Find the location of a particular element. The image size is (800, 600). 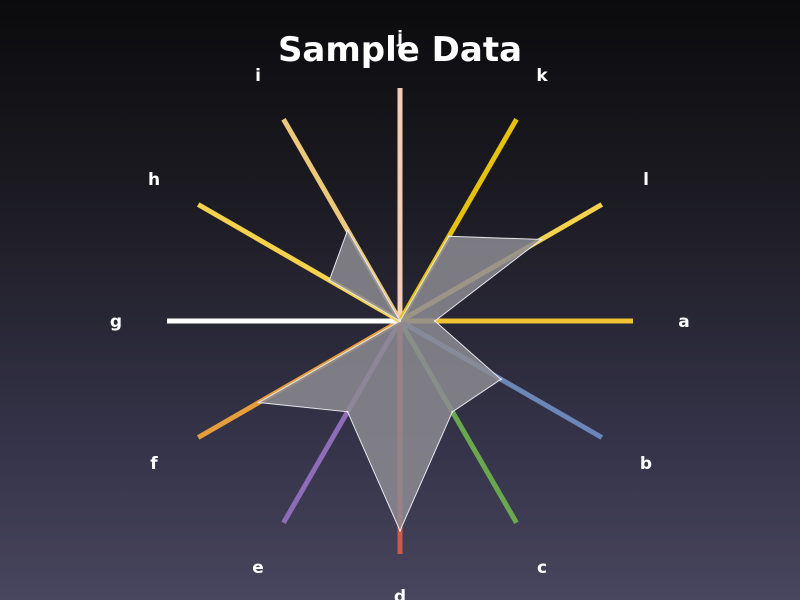

axis-label-h: h is located at coordinates (154, 180).